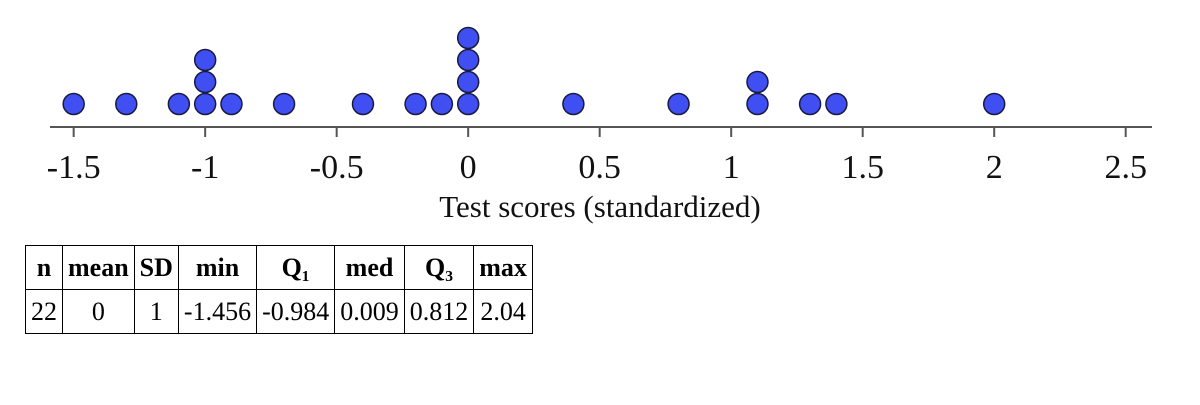 The image size is (1200, 405). What do you see at coordinates (44, 267) in the screenshot?
I see `header-cell: n` at bounding box center [44, 267].